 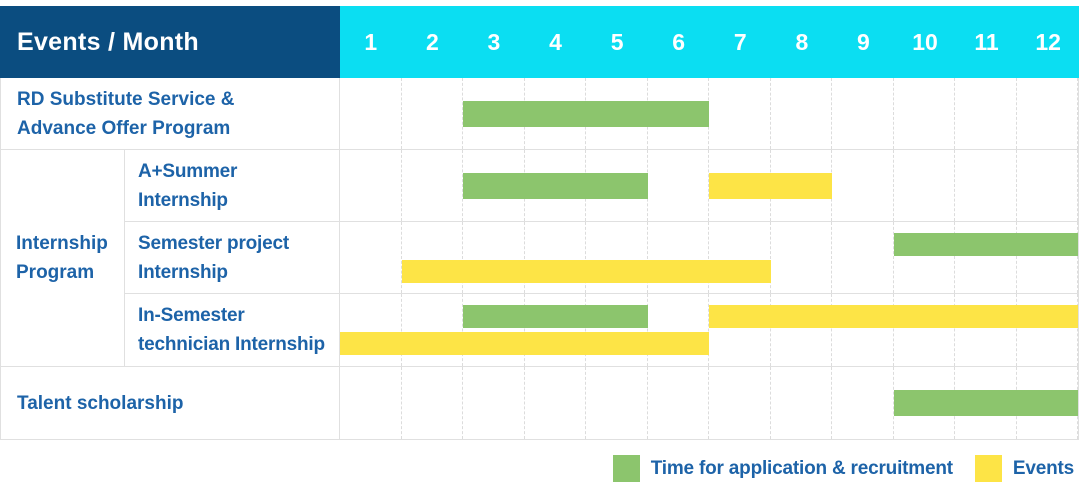 I want to click on subrow-label: Semester project Internship, so click(x=232, y=257).